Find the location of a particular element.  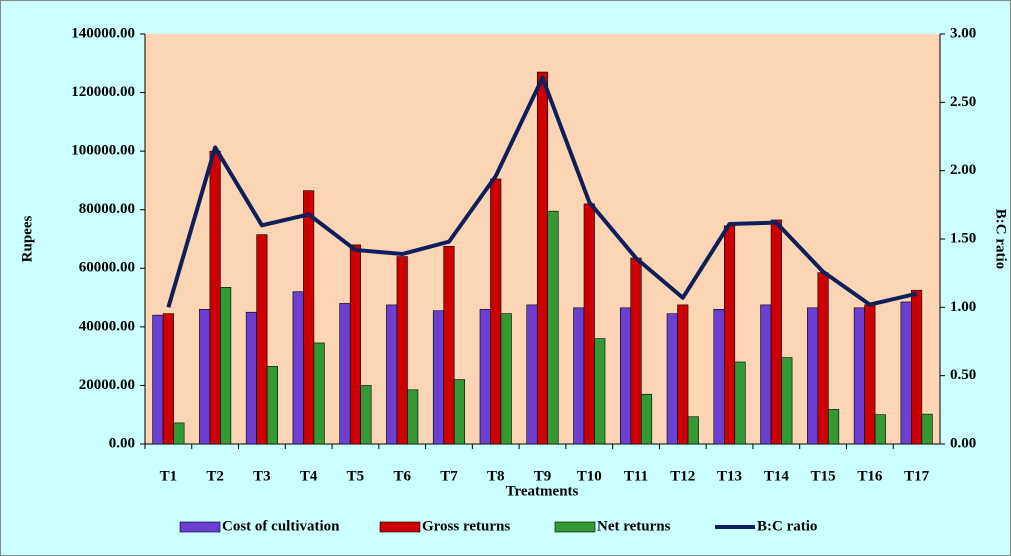

x-tick-label: T10 is located at coordinates (589, 476).